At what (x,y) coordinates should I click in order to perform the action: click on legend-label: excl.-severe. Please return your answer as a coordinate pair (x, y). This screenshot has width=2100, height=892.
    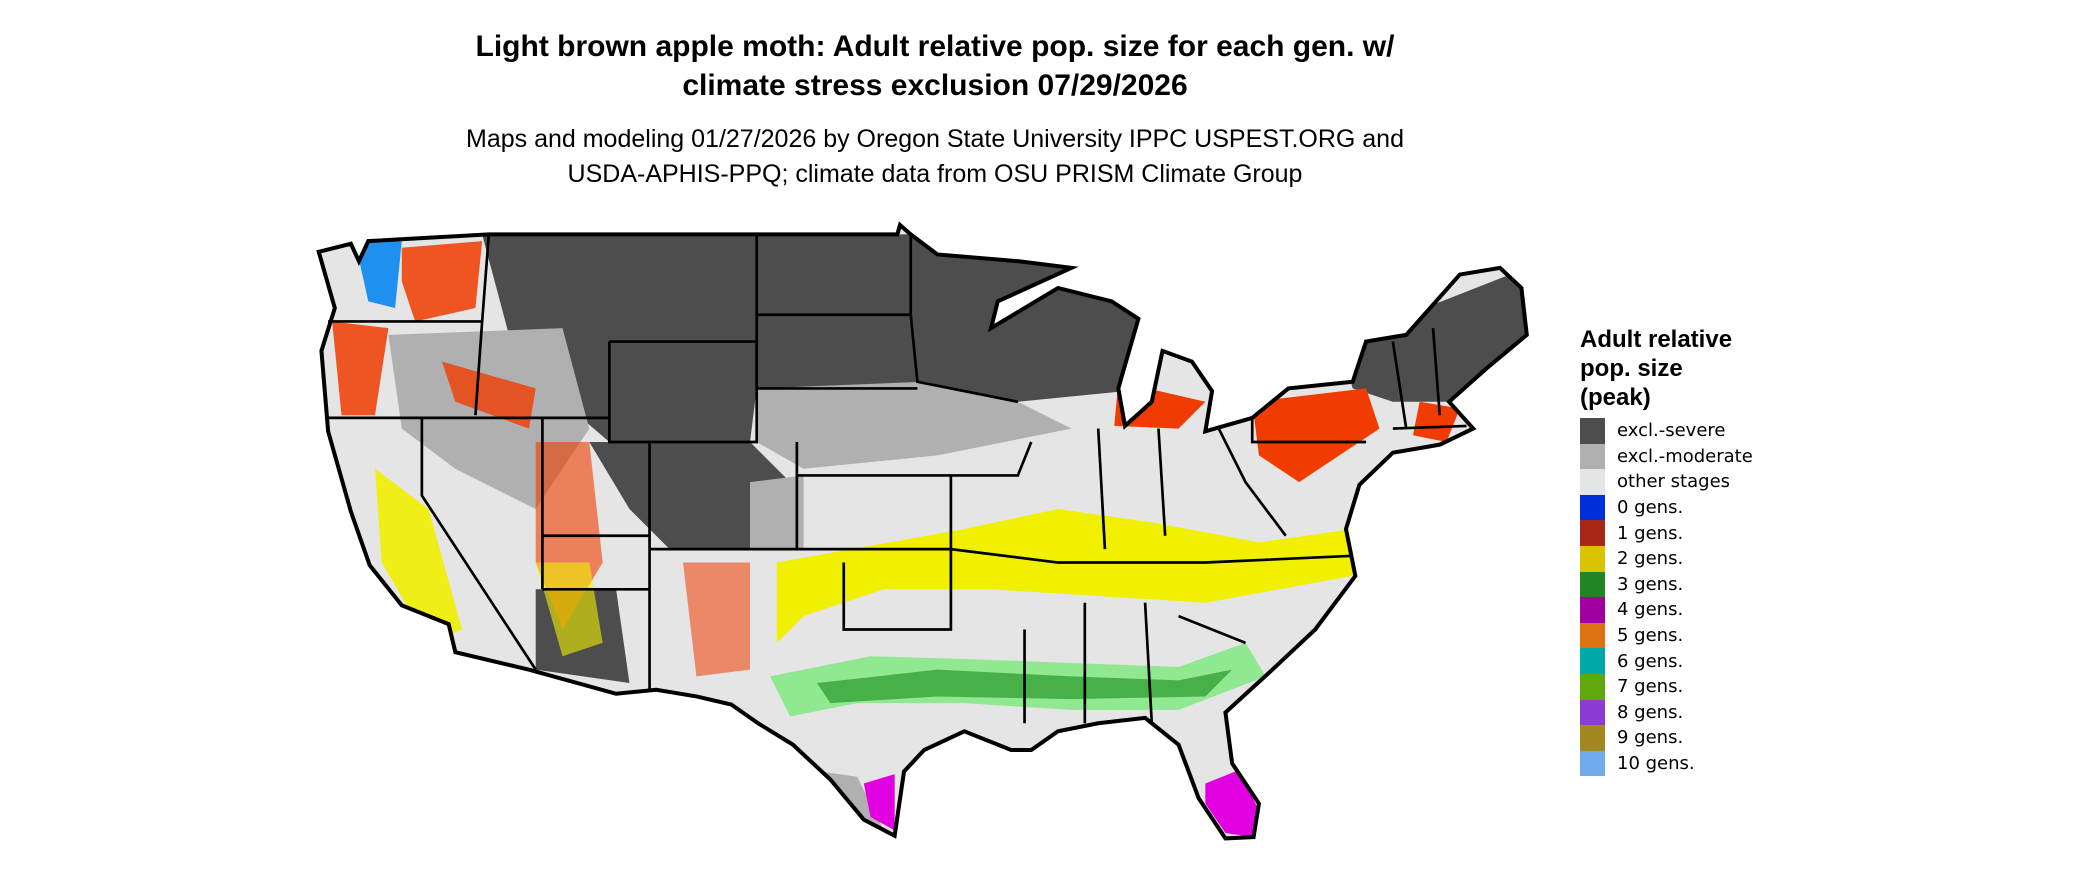
    Looking at the image, I should click on (1671, 431).